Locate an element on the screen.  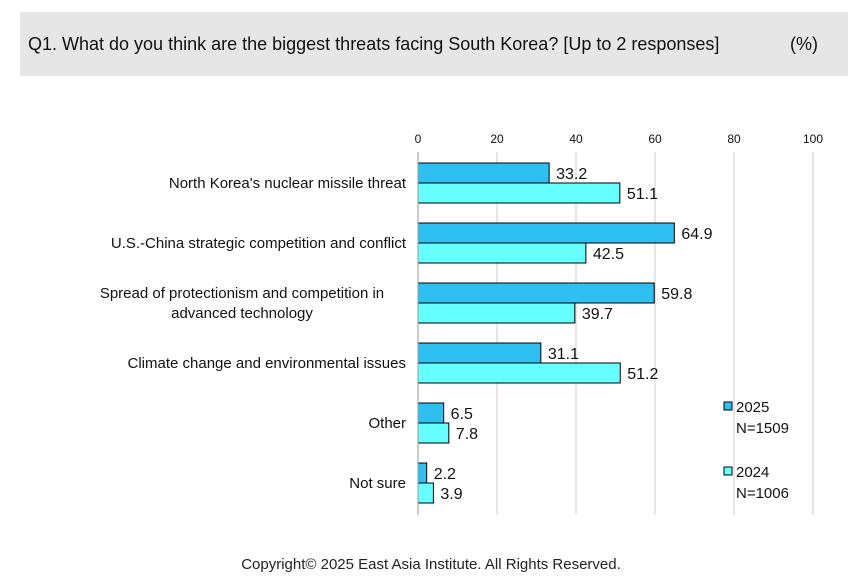
data-label: 51.1 is located at coordinates (642, 194).